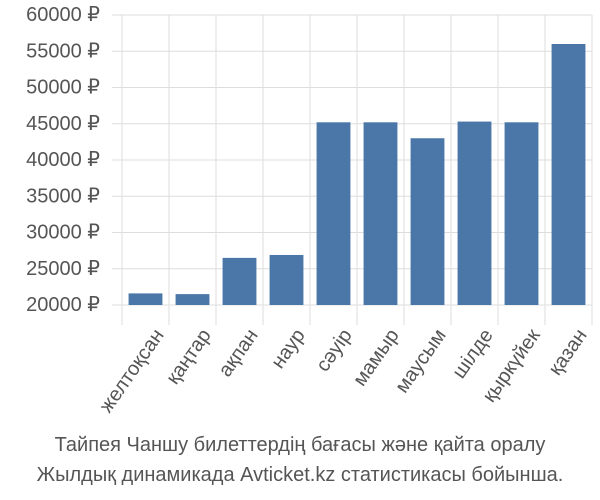 The image size is (600, 500). I want to click on y-tick-label: 20000 ₽, so click(63, 305).